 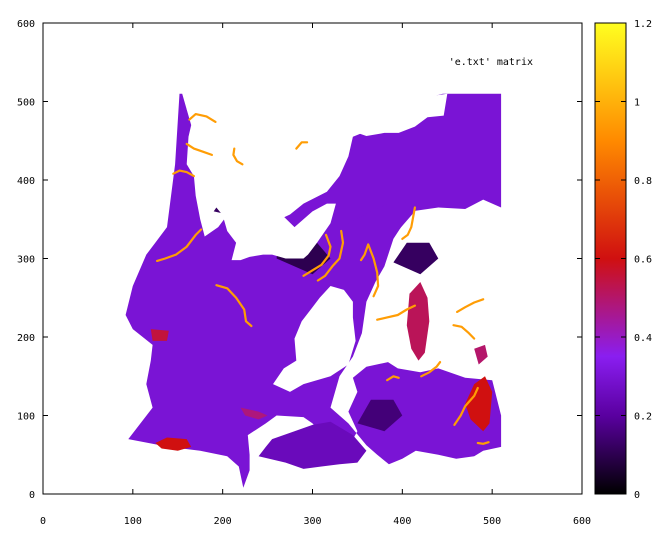 I want to click on legend-label: 'e.txt' matrix, so click(x=491, y=62).